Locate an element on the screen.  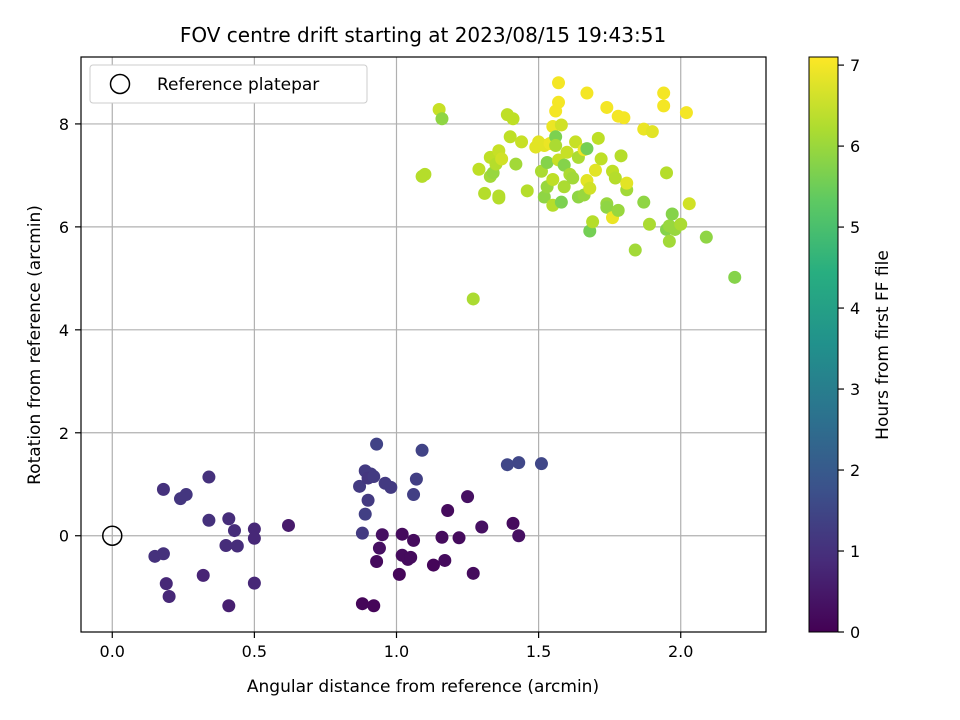
colorbar-tick-label: 3 is located at coordinates (855, 389).